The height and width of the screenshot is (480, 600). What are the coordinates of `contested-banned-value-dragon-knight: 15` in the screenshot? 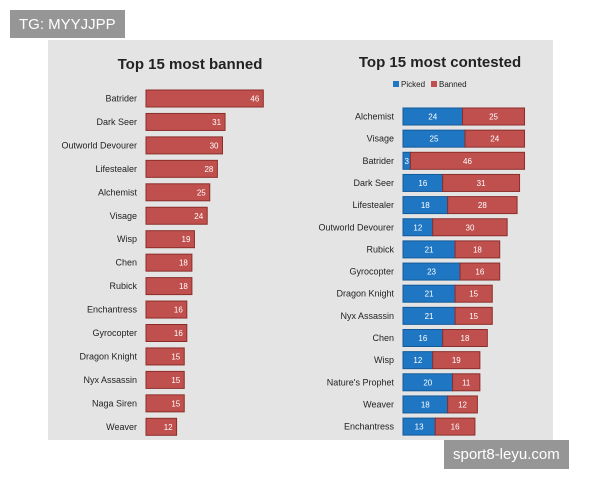 It's located at (473, 294).